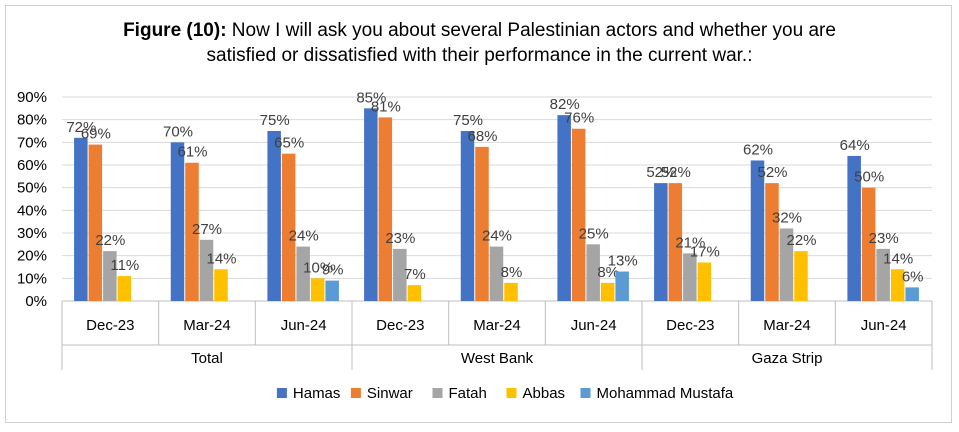  Describe the element at coordinates (81, 127) in the screenshot. I see `data-label: 72%` at that location.